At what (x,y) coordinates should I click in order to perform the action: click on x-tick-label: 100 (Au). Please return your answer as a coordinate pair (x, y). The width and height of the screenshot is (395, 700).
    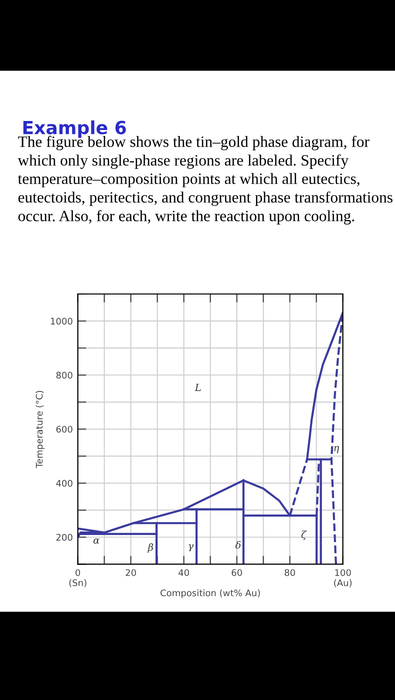
    Looking at the image, I should click on (343, 578).